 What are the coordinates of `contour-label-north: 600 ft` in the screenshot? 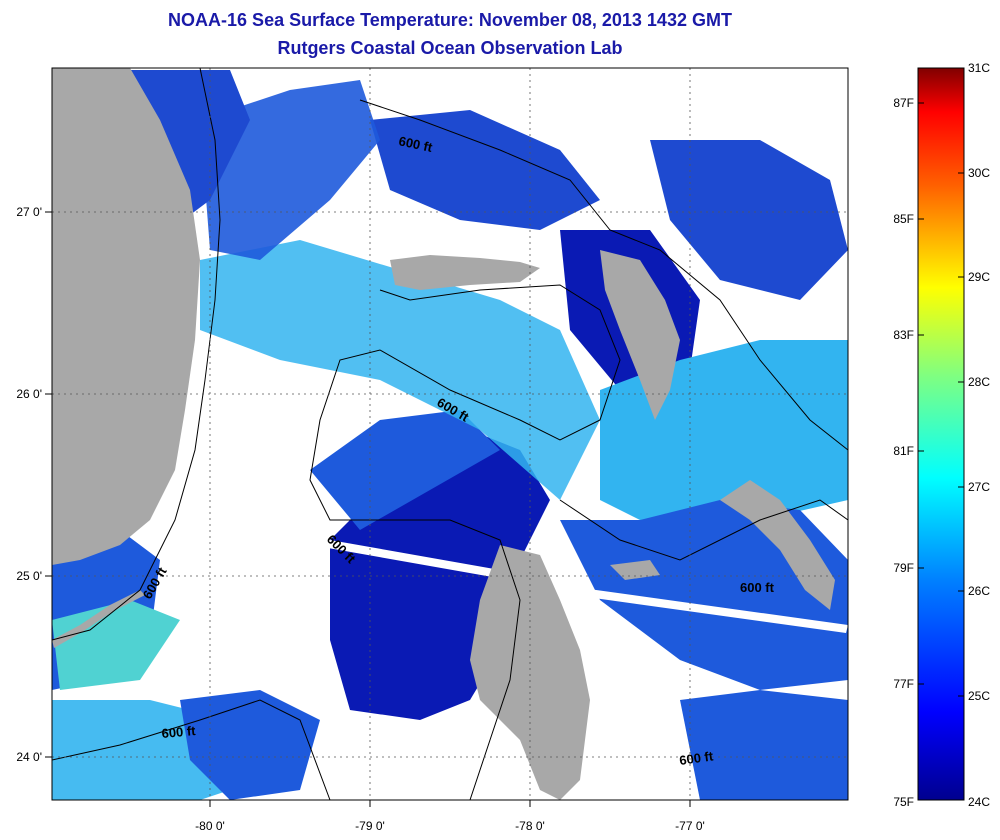 It's located at (415, 144).